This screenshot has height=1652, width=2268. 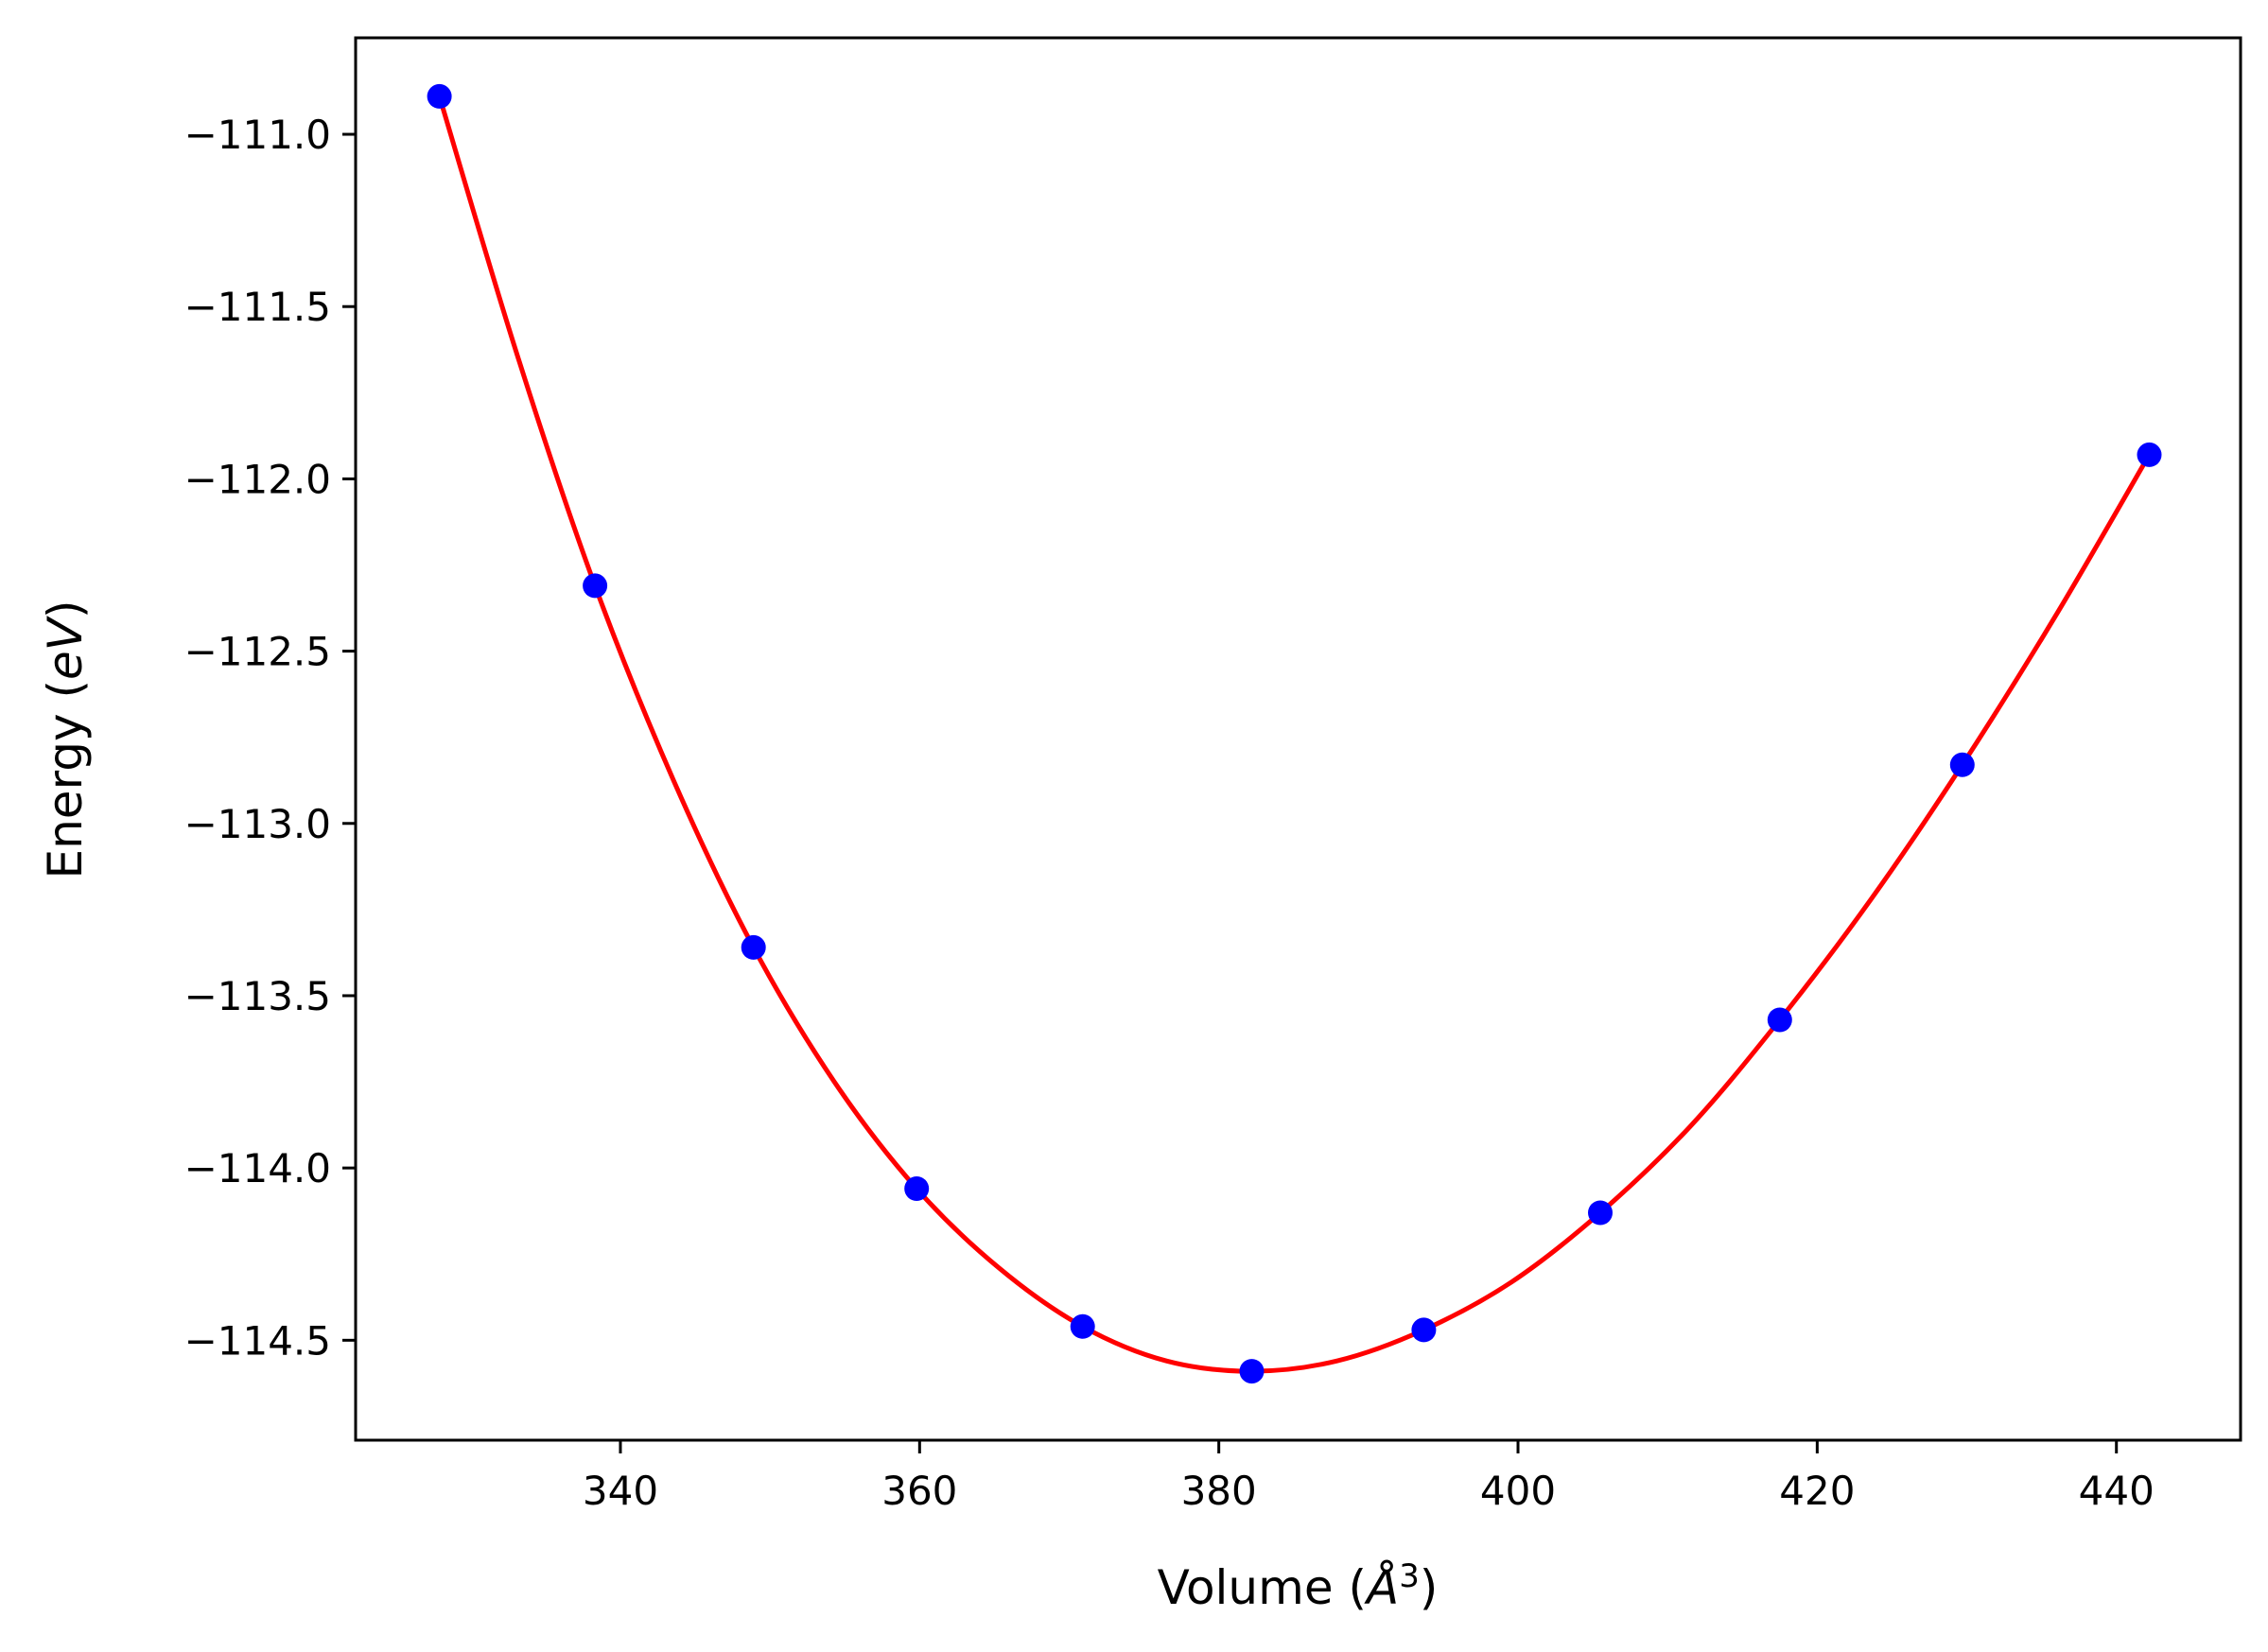 I want to click on x-axis-ticks: 340 360 380 400 420 440, so click(x=1369, y=1477).